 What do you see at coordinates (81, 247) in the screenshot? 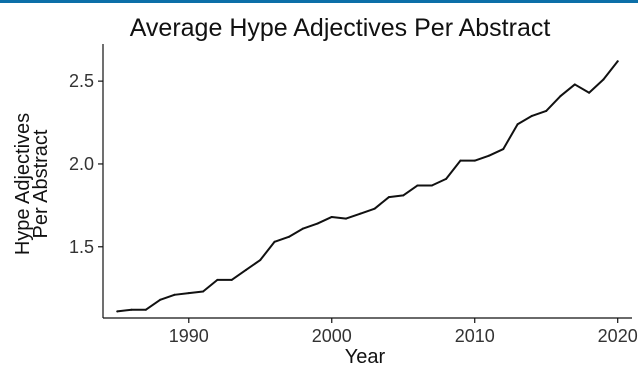
I see `y-tick-label: 1.5` at bounding box center [81, 247].